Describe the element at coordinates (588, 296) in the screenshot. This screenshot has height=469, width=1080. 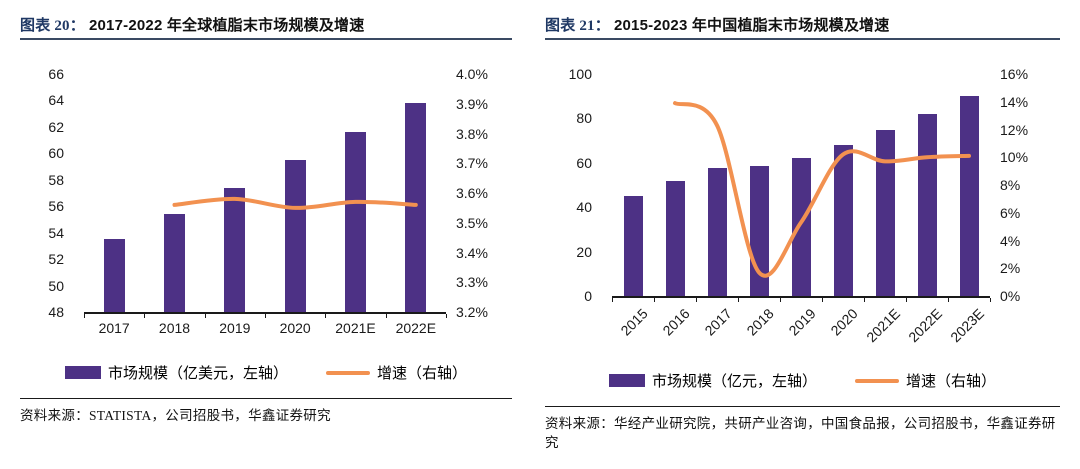
I see `left-axis-tick-label: 0` at that location.